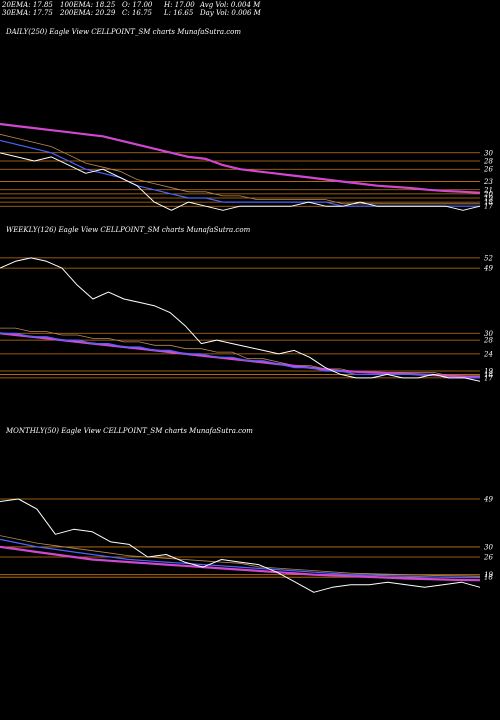 The height and width of the screenshot is (720, 500). Describe the element at coordinates (488, 354) in the screenshot. I see `price-tick-label: 24` at that location.